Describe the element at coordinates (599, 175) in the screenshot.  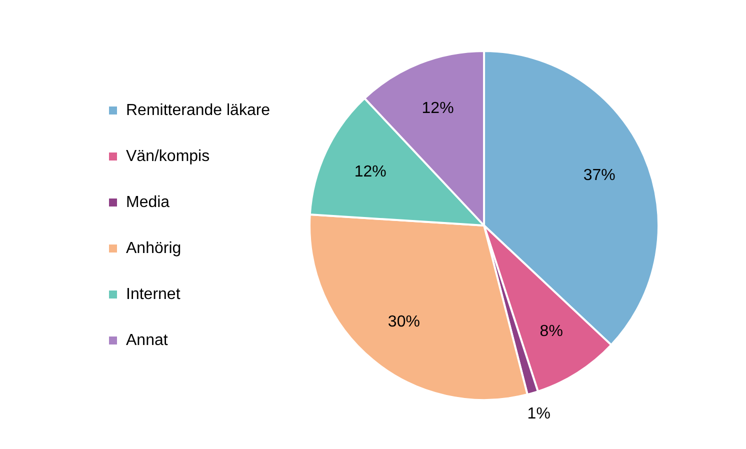
I see `data-label: 37%` at that location.